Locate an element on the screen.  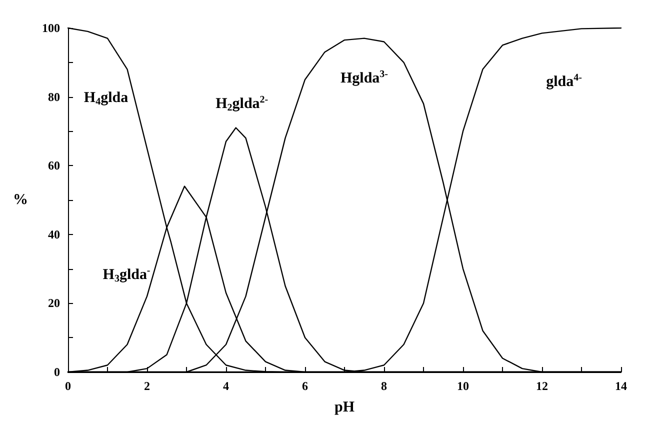
x-tick-label: 4 is located at coordinates (226, 386).